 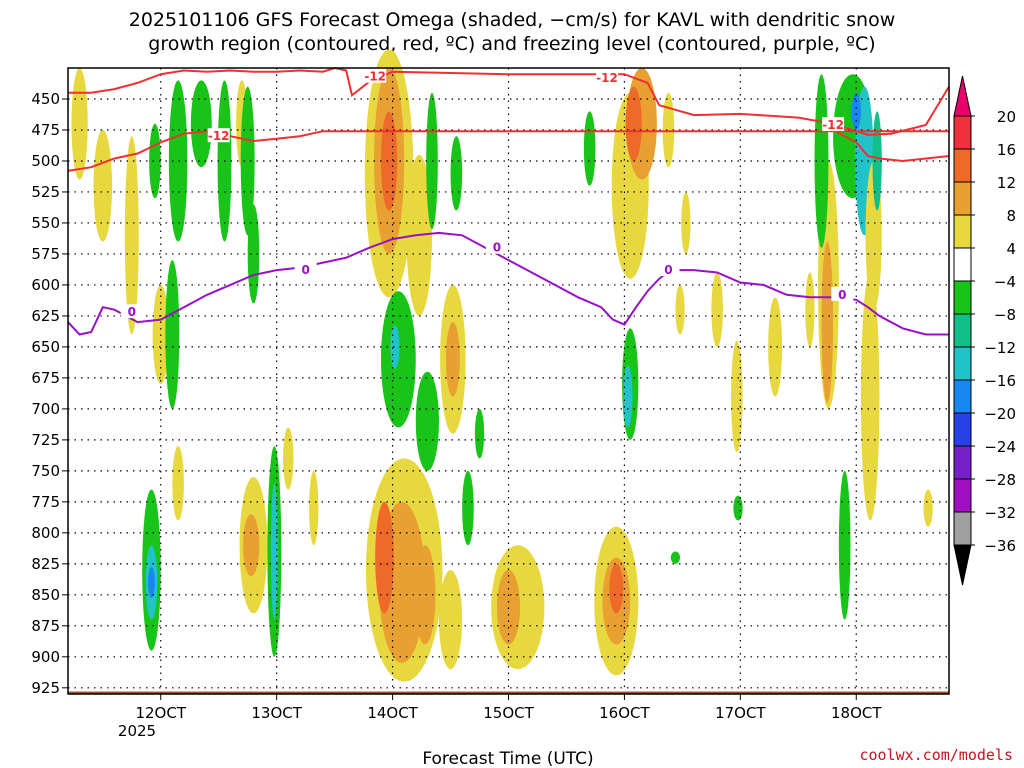 What do you see at coordinates (45, 161) in the screenshot?
I see `y-tick-label: 500` at bounding box center [45, 161].